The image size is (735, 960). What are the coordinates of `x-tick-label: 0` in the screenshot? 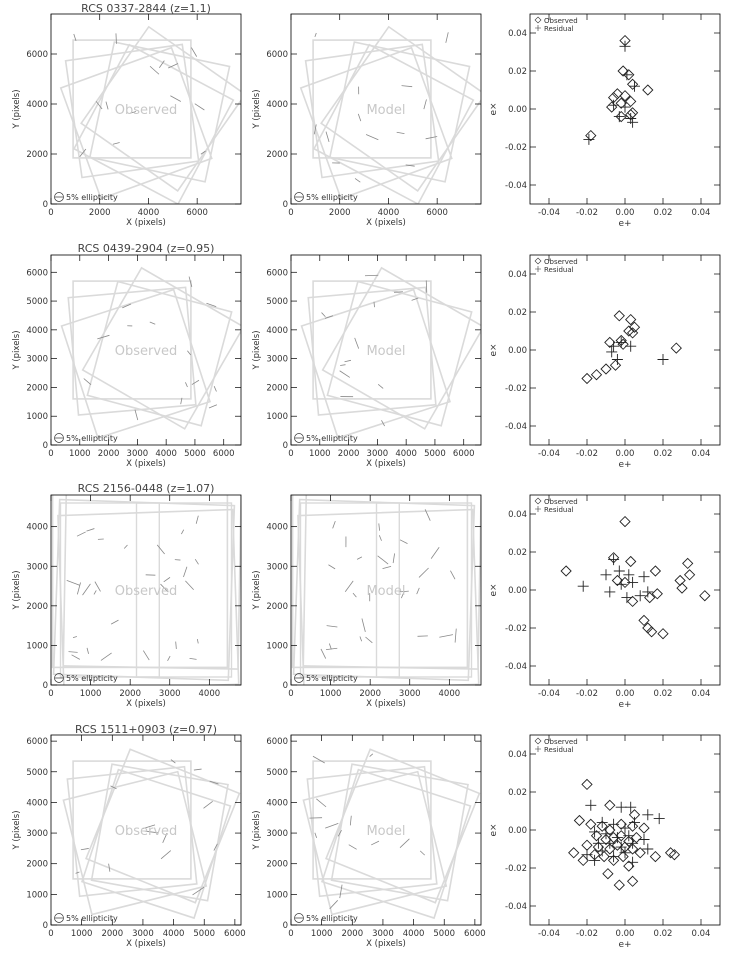 It's located at (50, 694).